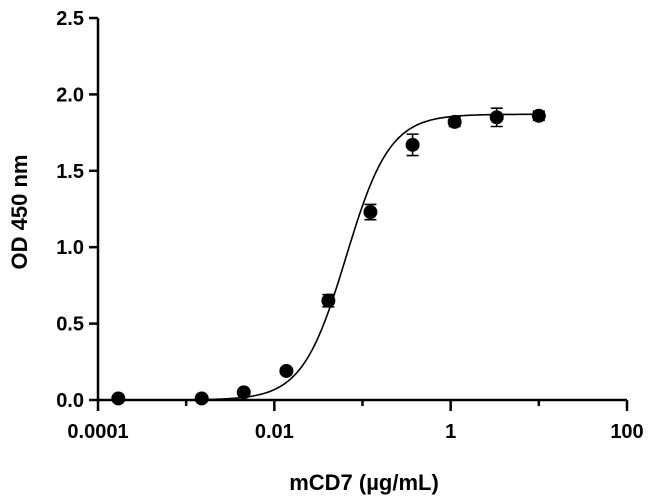 This screenshot has height=502, width=650. I want to click on y-tick-label: 0.0, so click(70, 401).